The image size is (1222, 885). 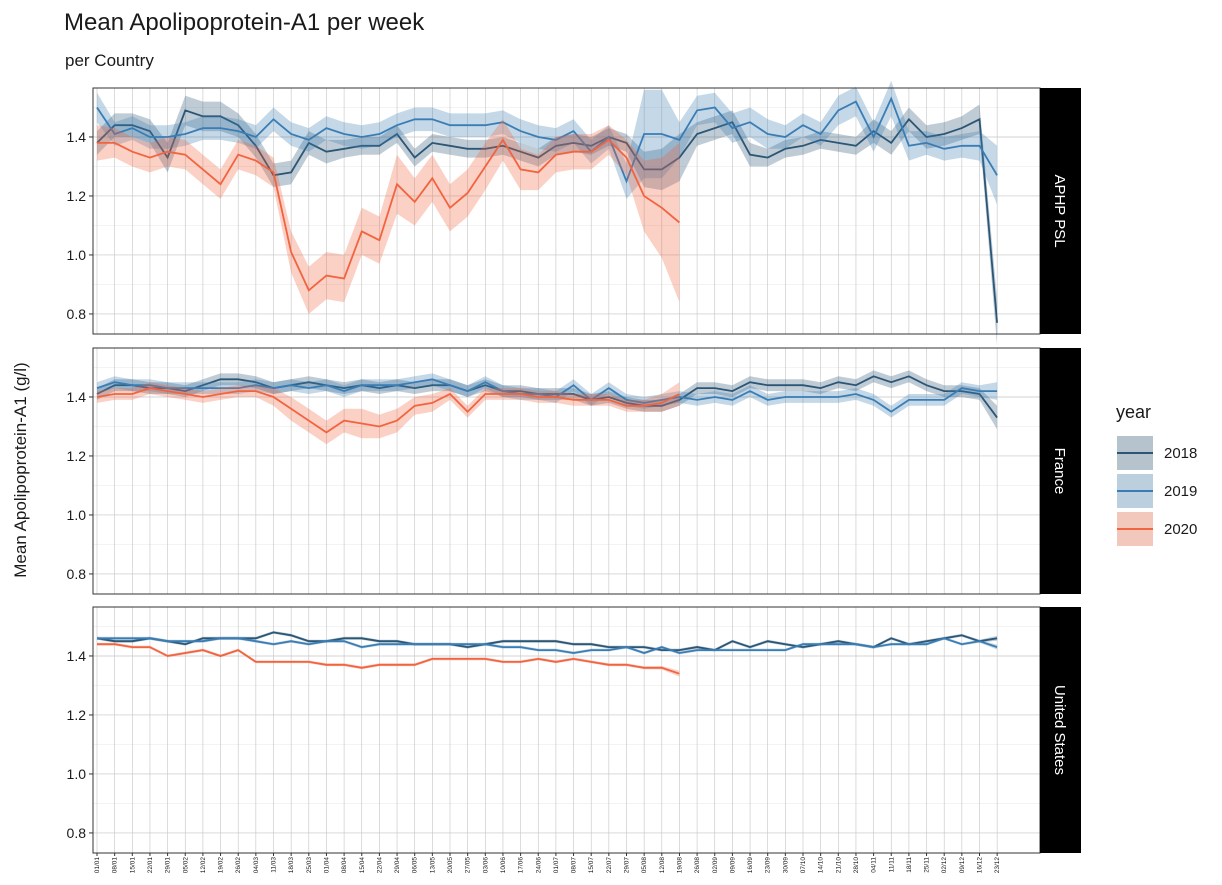 I want to click on facet-strip-label: United States, so click(x=1059, y=730).